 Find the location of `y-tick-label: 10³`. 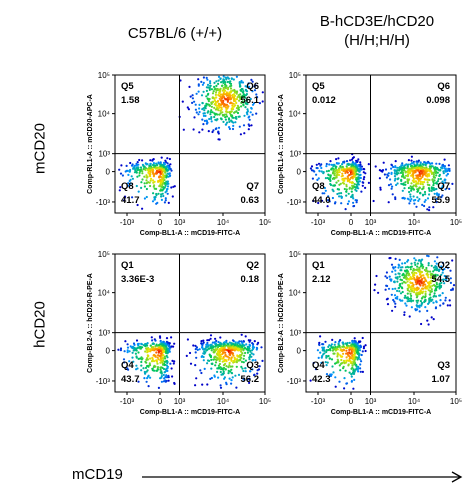

y-tick-label: 10³ is located at coordinates (104, 154).